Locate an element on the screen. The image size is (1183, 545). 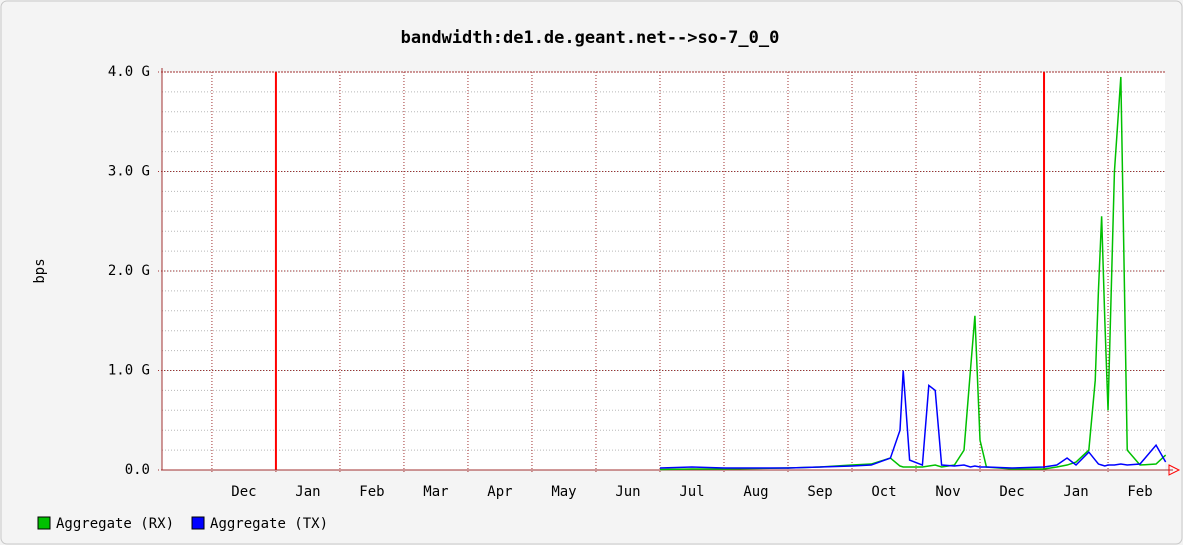
x-tick-label: Nov is located at coordinates (947, 492).